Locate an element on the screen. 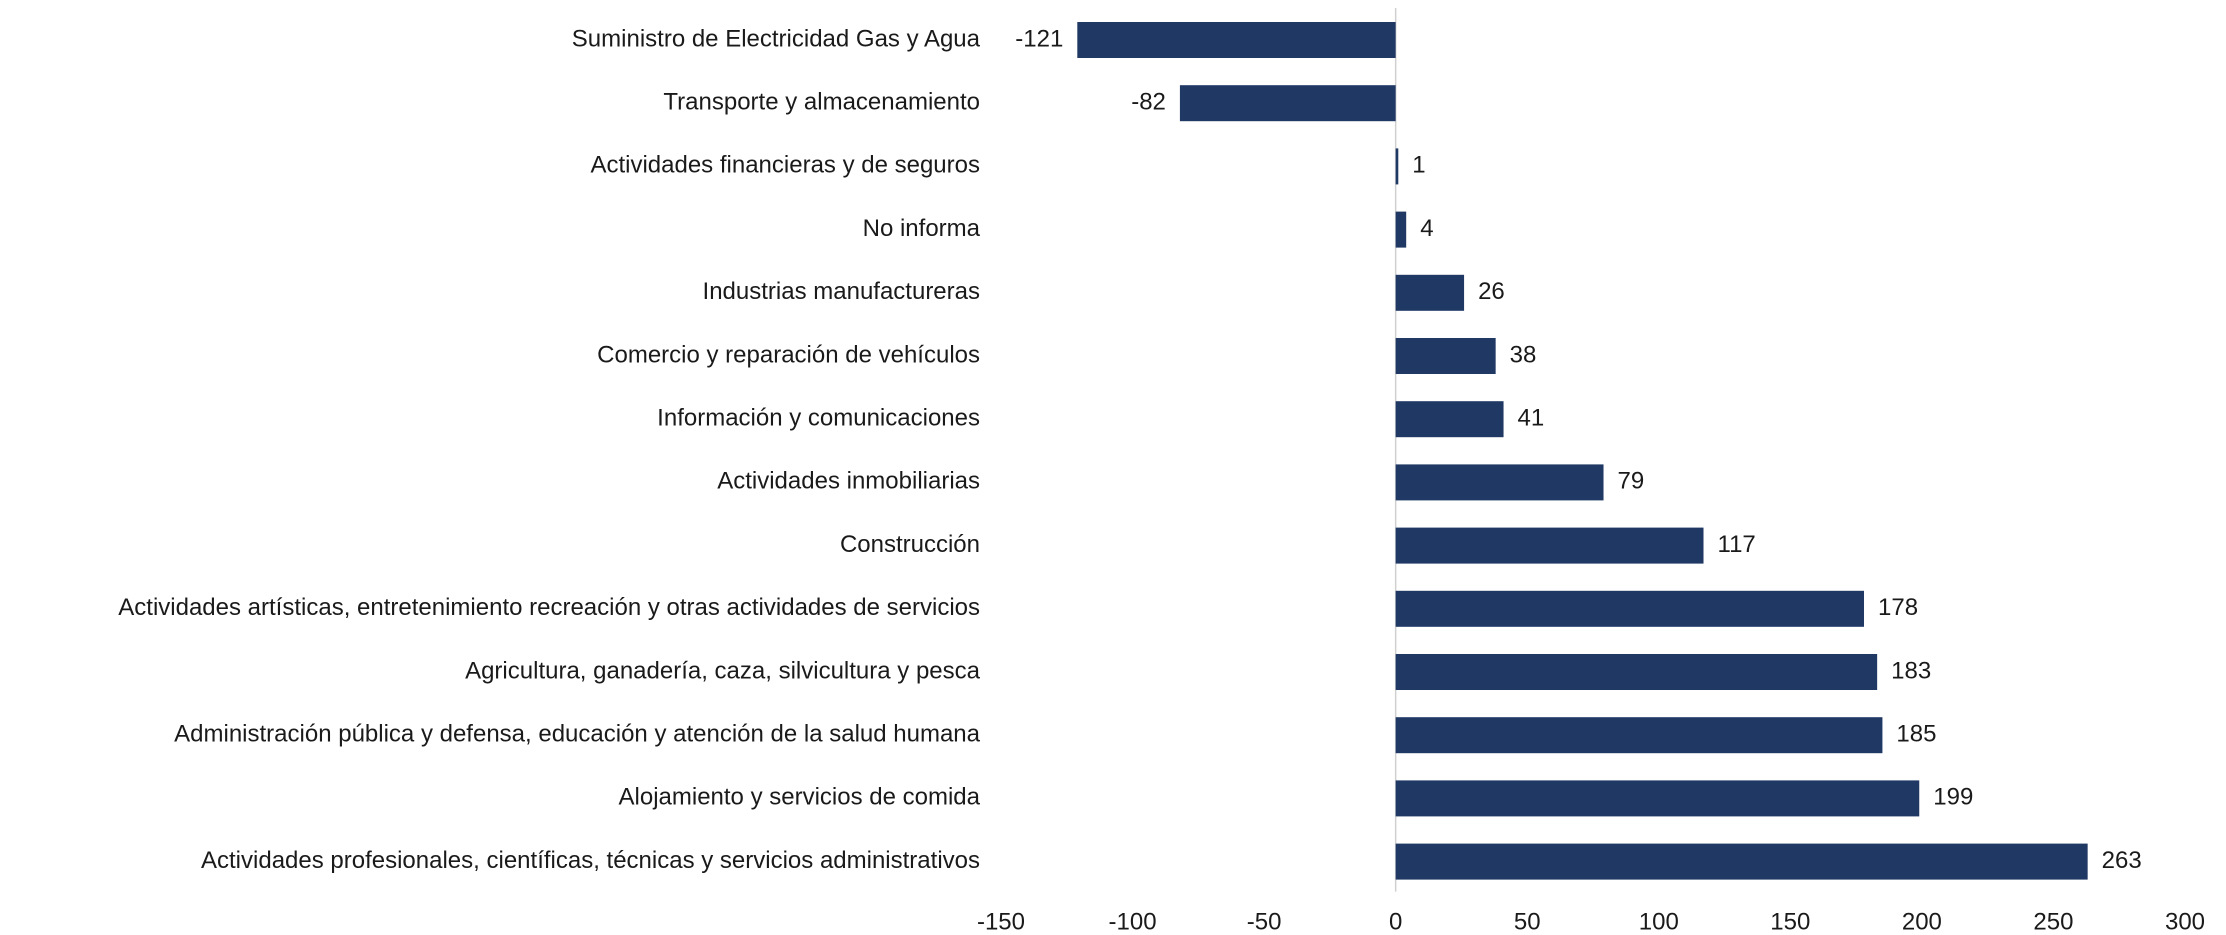 The image size is (2226, 935). data-label: -121 is located at coordinates (1039, 38).